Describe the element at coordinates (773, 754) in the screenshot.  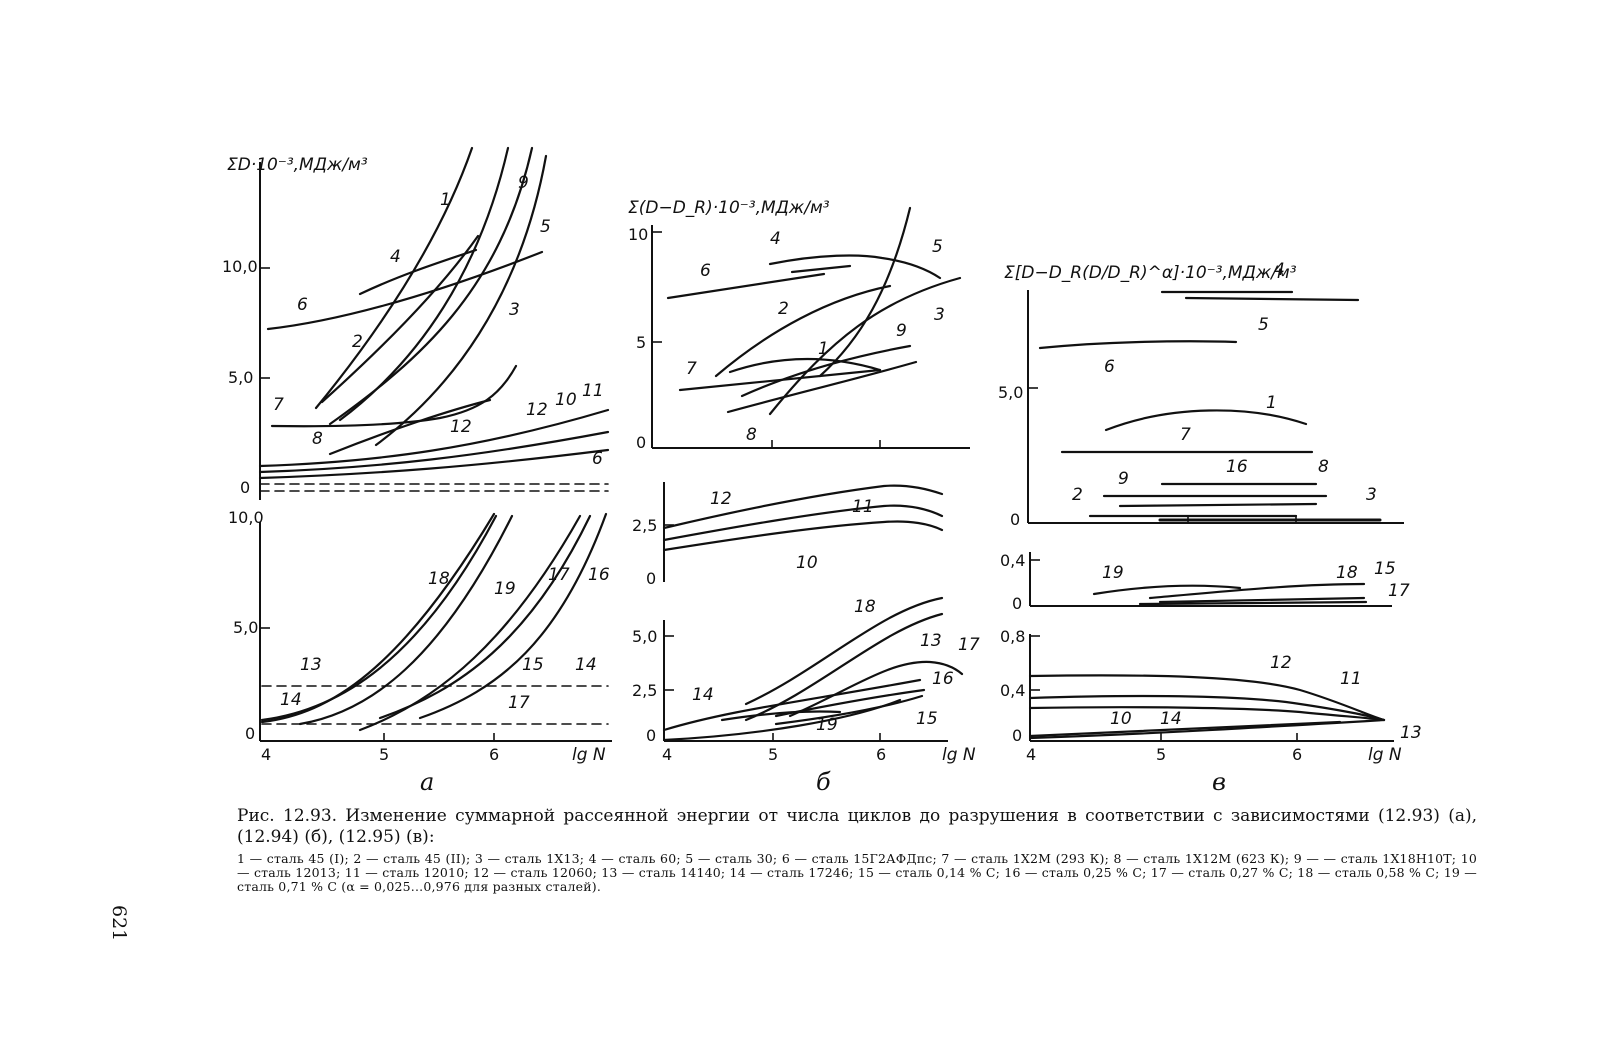
I see `panel-b-xtick-1: 5` at that location.